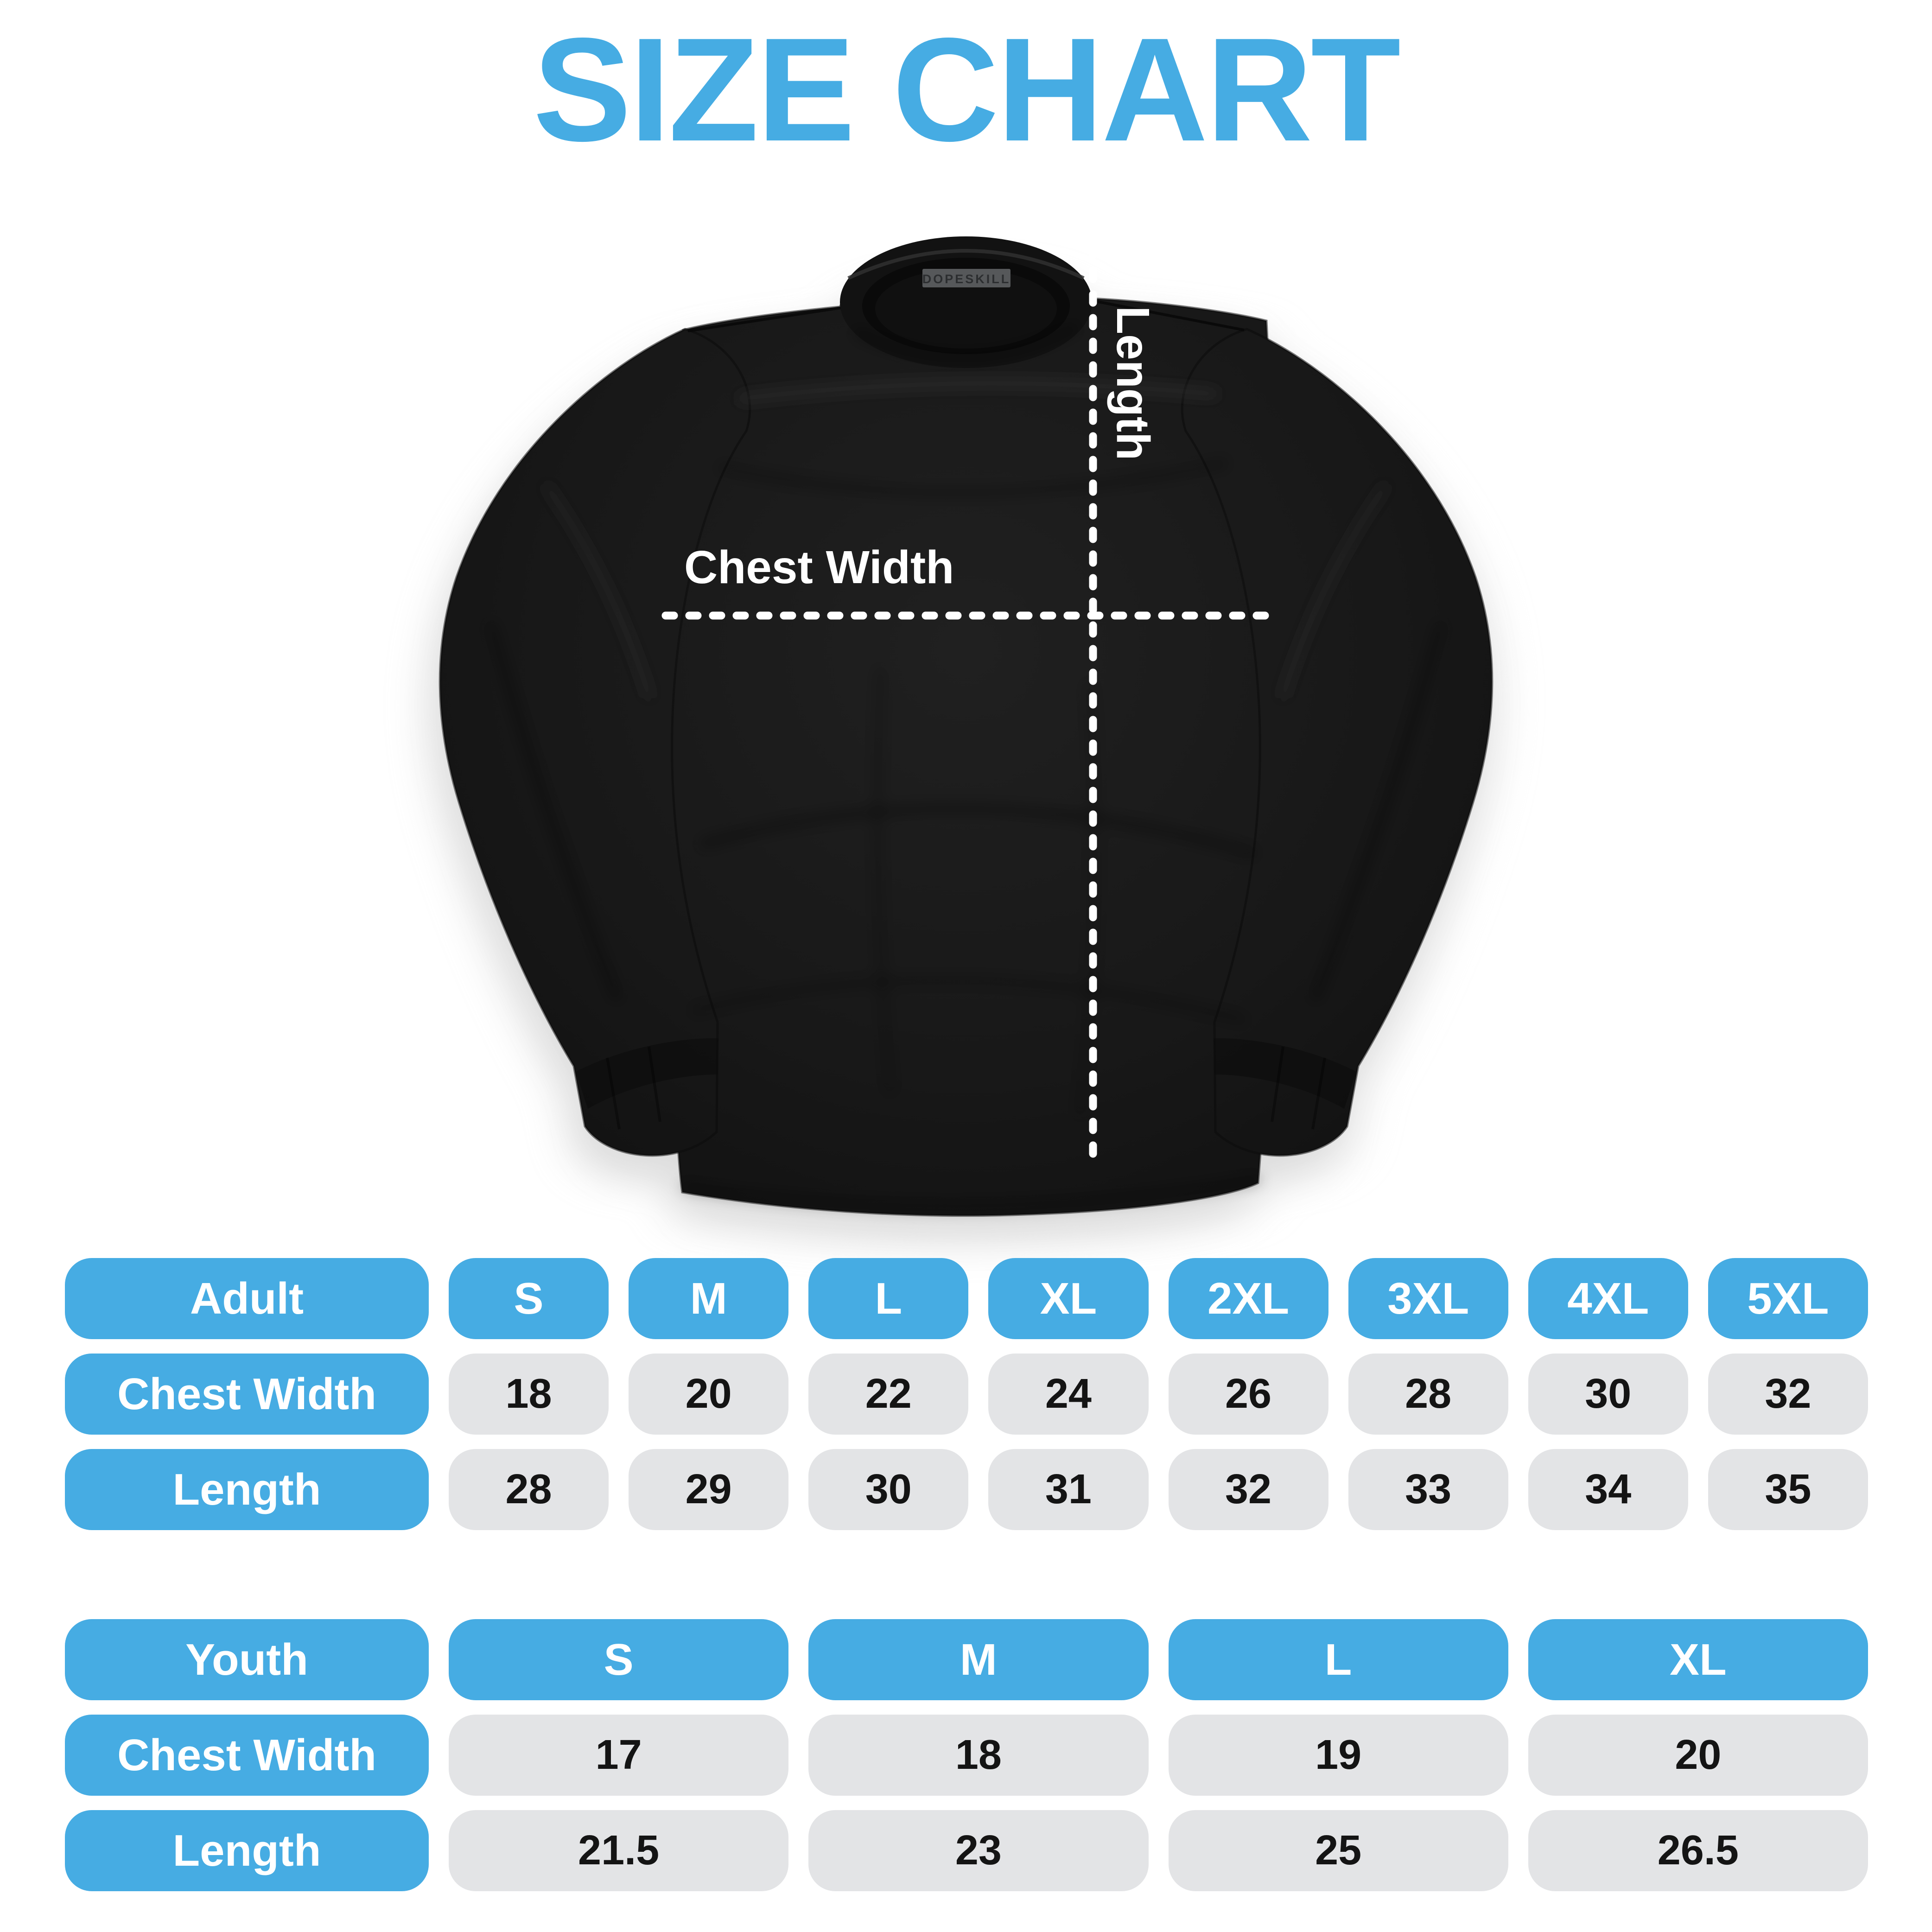  Describe the element at coordinates (1068, 1394) in the screenshot. I see `adult-chest-width-xl: 24` at that location.